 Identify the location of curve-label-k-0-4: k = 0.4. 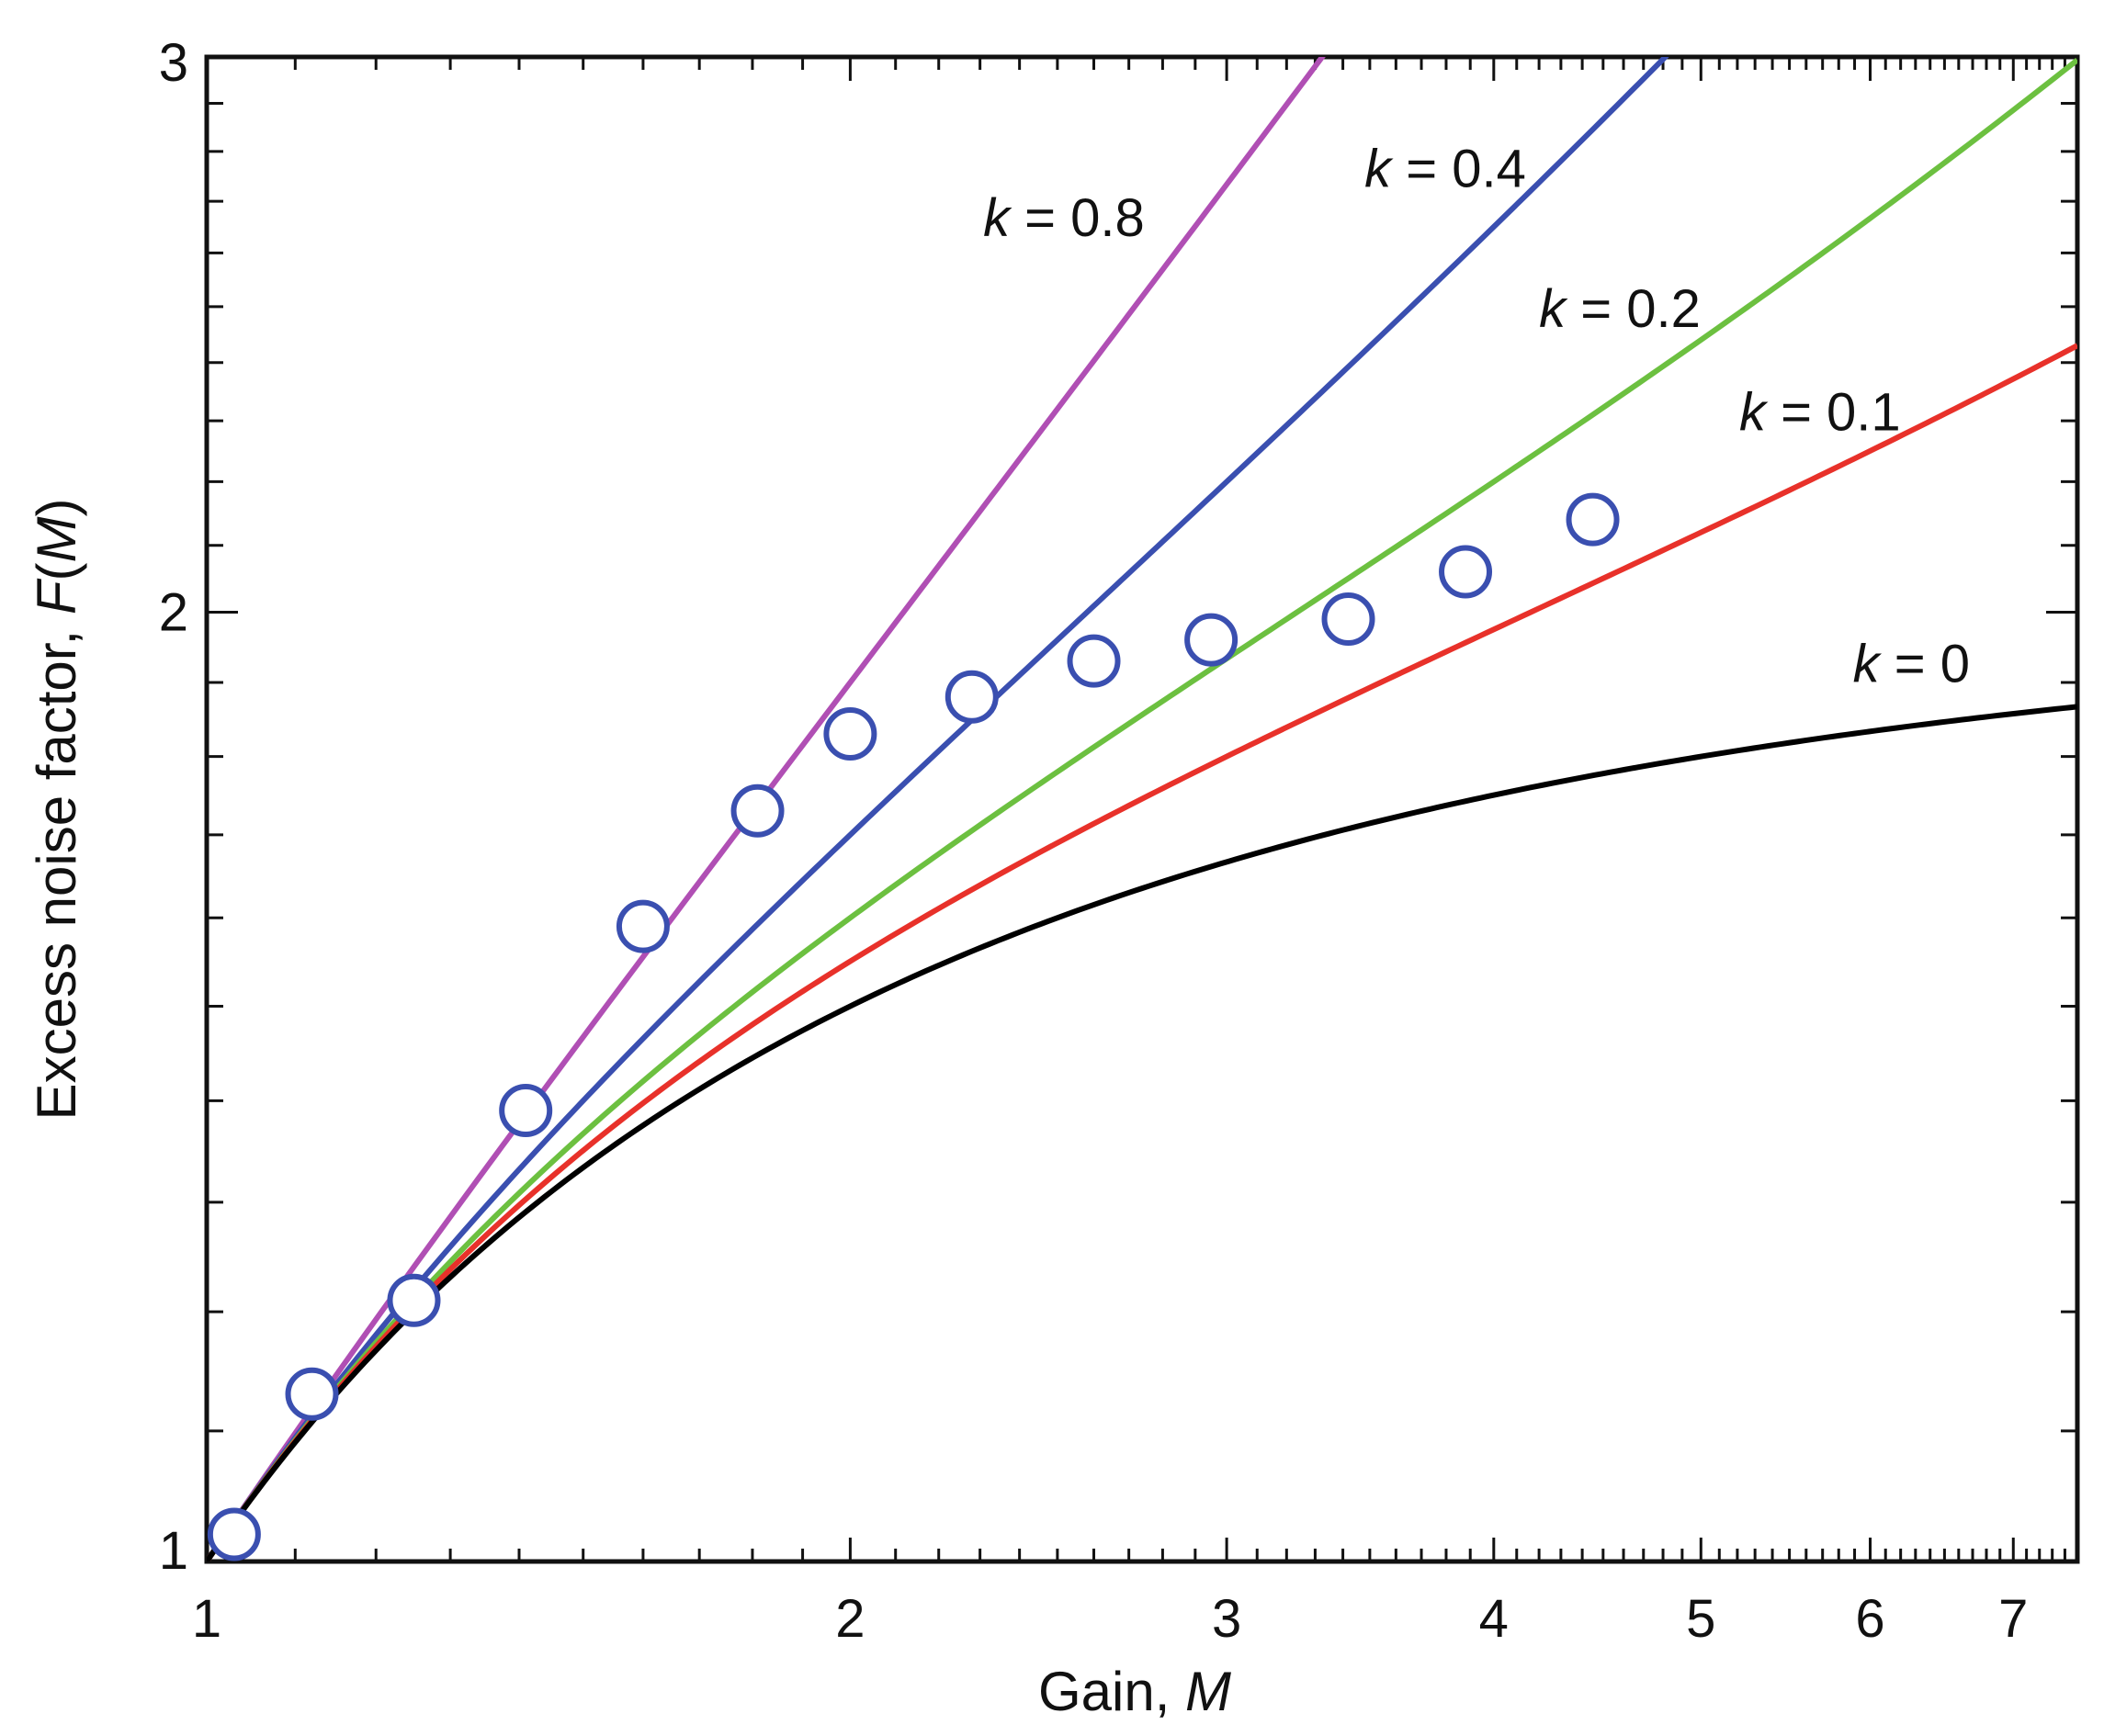
(1445, 168).